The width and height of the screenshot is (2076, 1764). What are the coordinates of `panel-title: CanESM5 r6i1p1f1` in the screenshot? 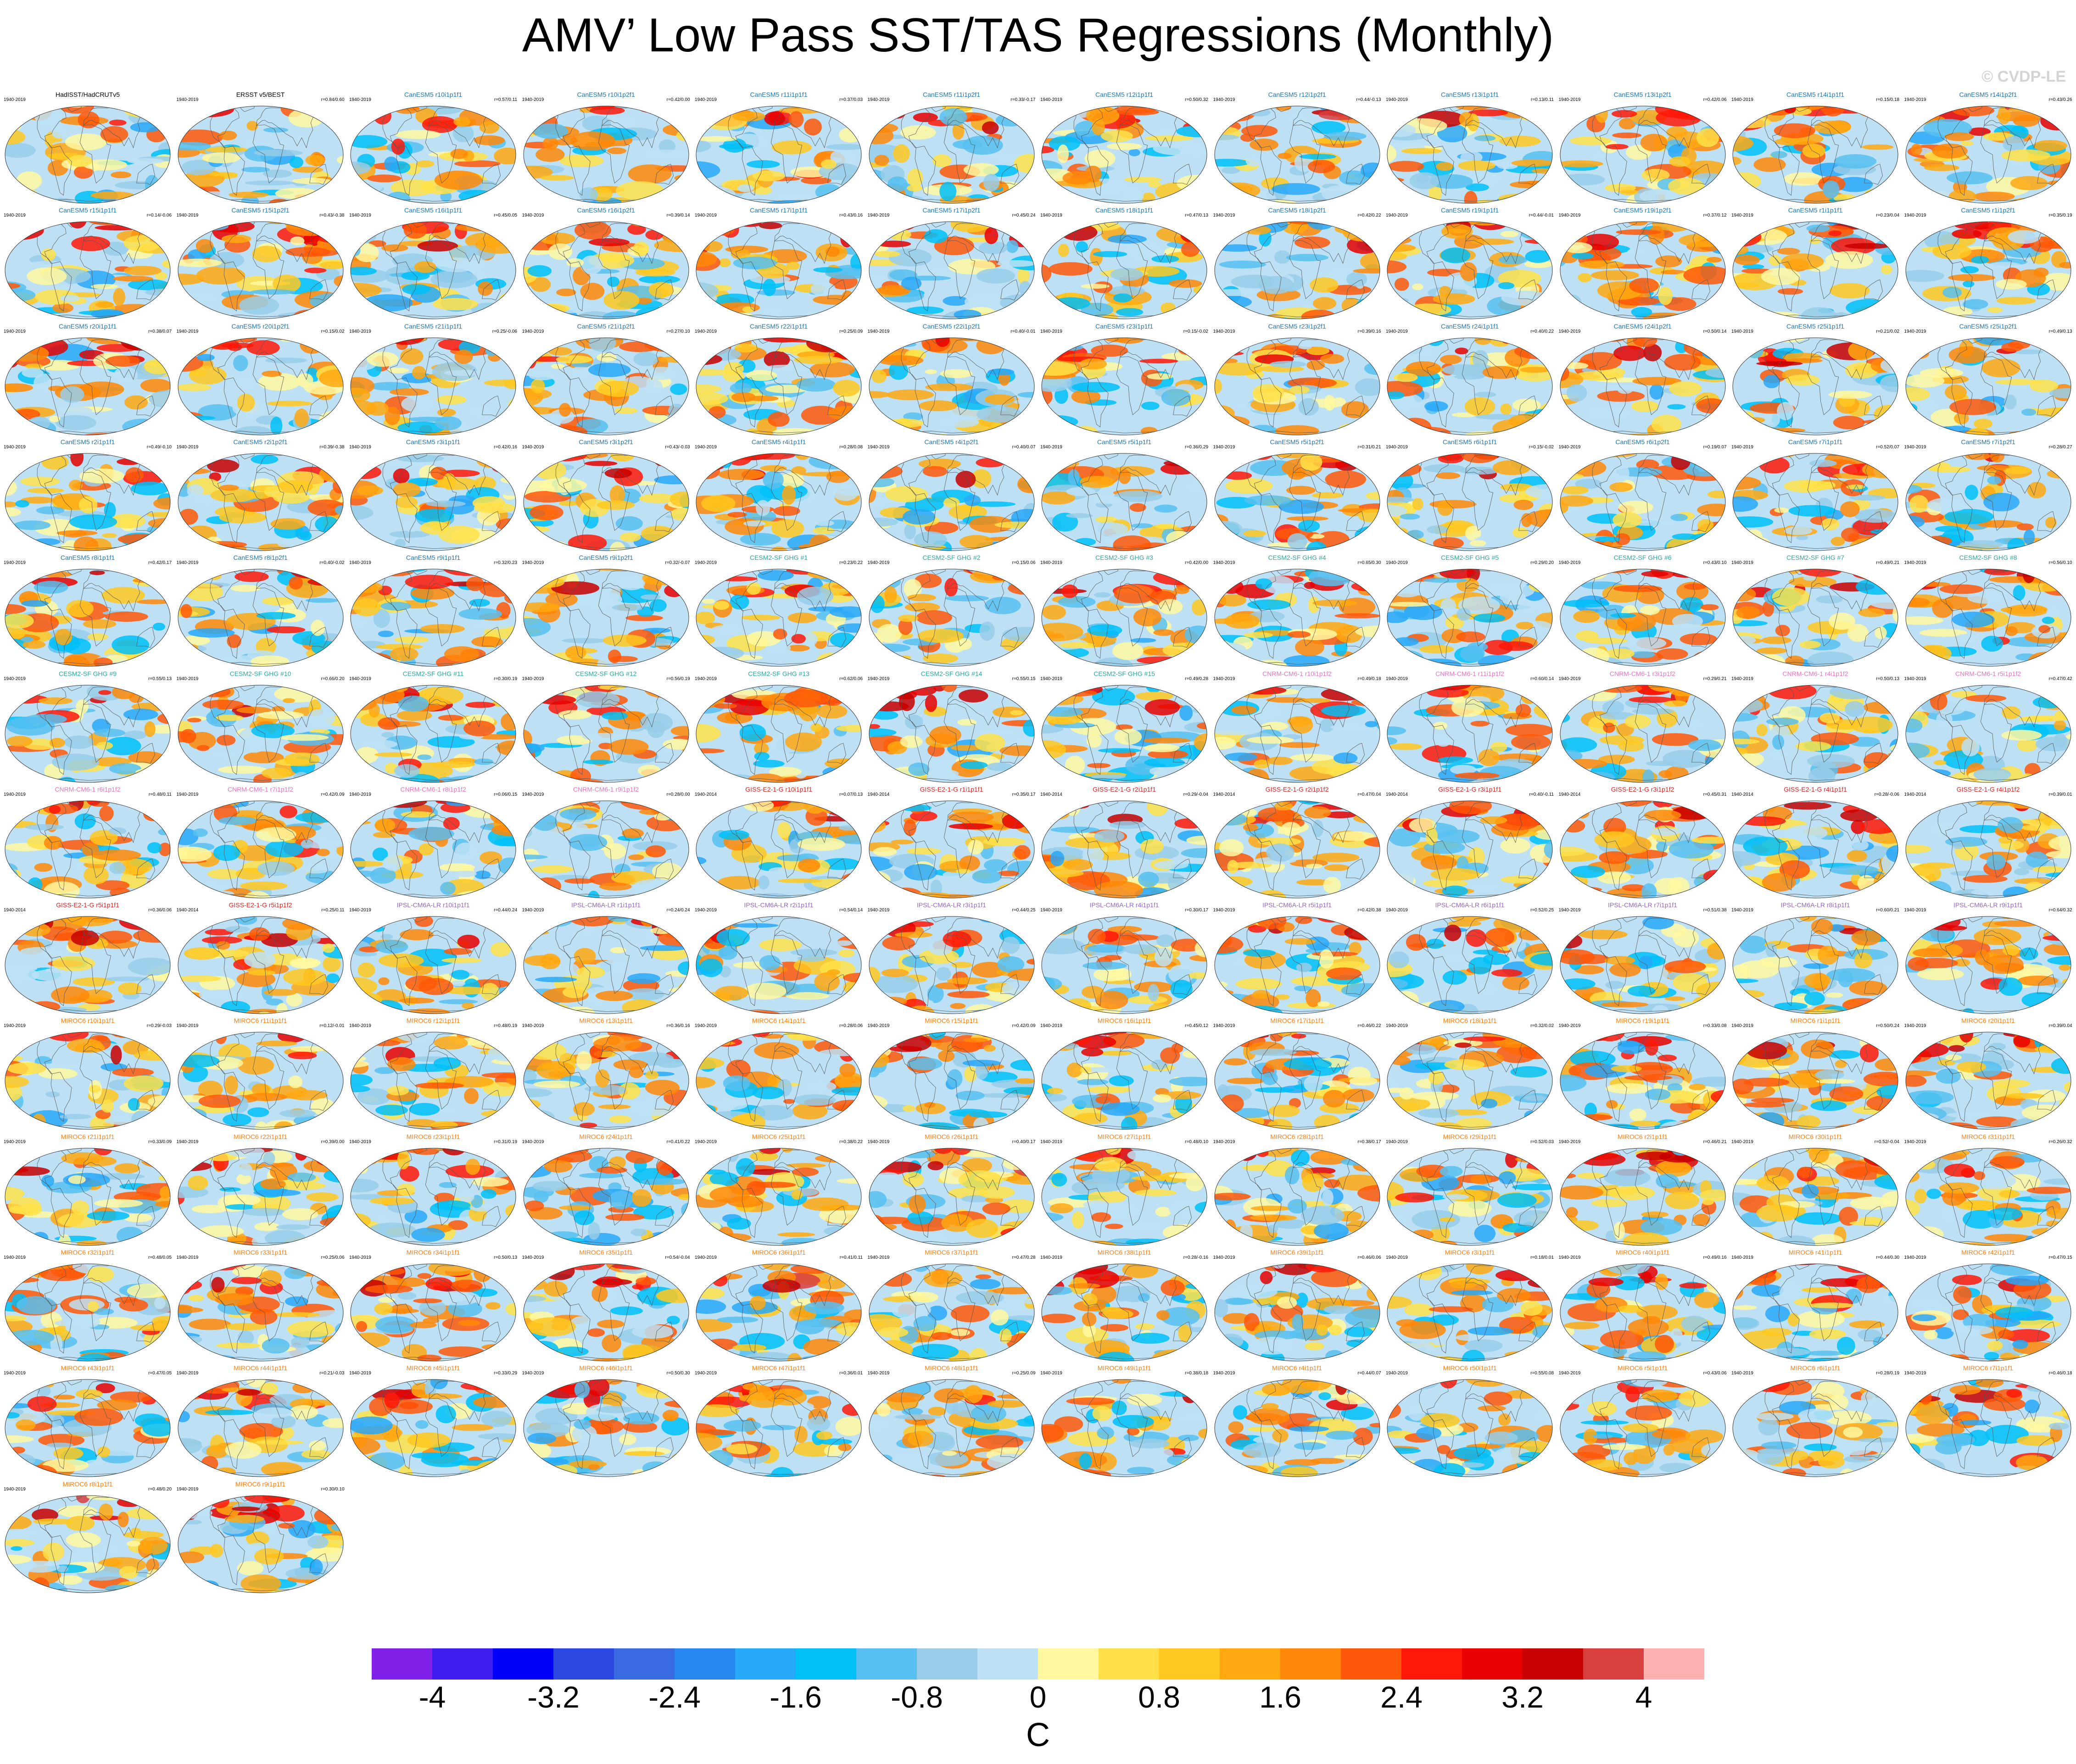 It's located at (1469, 442).